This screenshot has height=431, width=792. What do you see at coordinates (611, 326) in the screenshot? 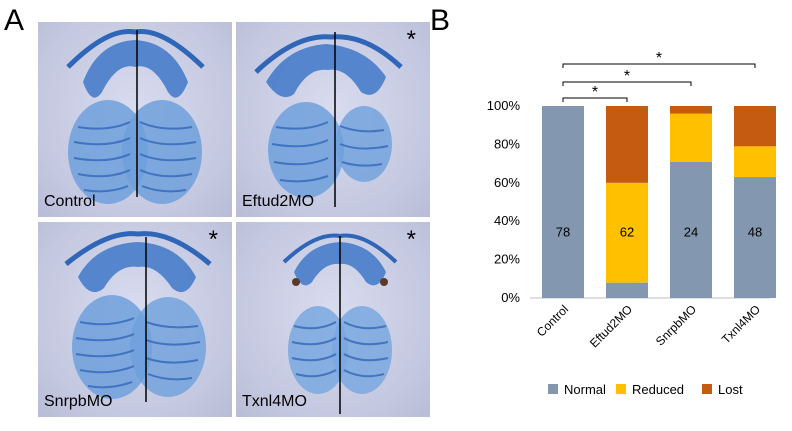
I see `x-tick-label: Eftud2MO` at bounding box center [611, 326].